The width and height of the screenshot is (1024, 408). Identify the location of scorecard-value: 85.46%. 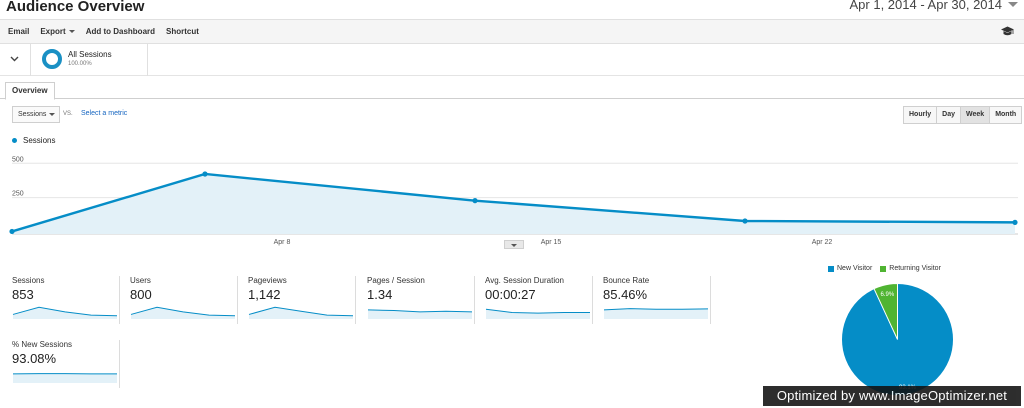
(625, 294).